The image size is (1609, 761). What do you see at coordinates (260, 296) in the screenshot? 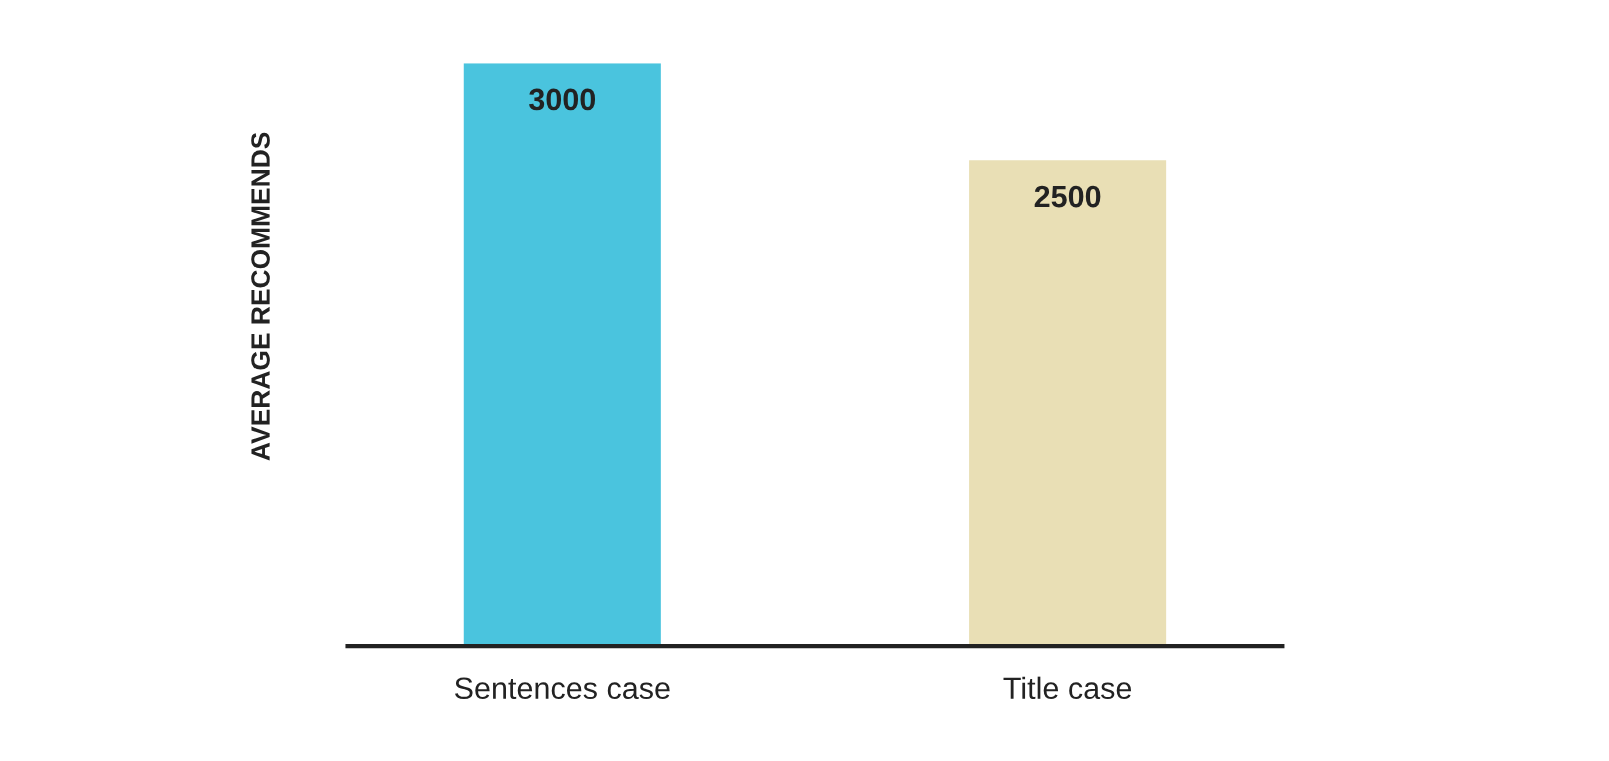
I see `y-axis-title: AVERAGE RECOMMENDS` at bounding box center [260, 296].